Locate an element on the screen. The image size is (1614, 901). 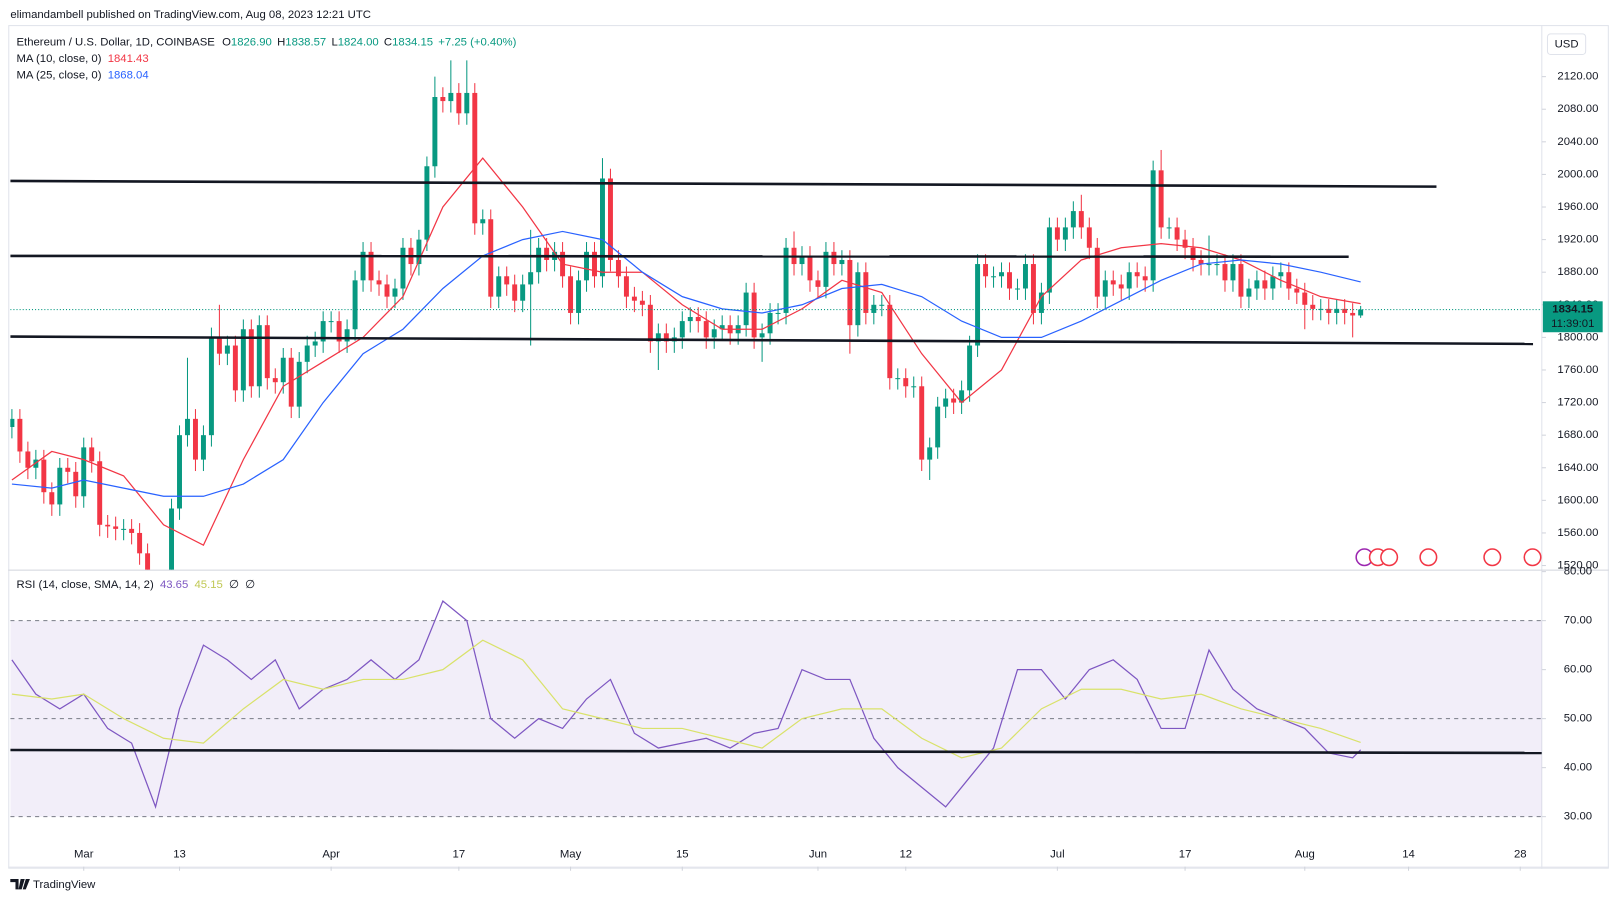
sma-value: 45.15 is located at coordinates (208, 585).